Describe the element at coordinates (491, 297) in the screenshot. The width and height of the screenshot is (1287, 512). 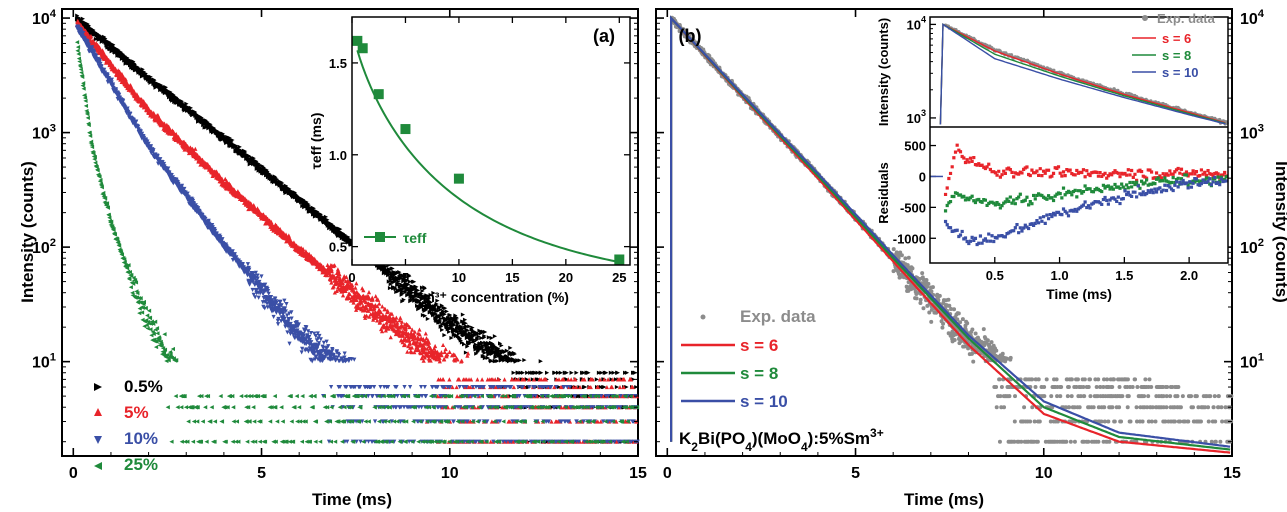
I see `inset-a-xlabel: Sm³⁺ concentration (%)` at that location.